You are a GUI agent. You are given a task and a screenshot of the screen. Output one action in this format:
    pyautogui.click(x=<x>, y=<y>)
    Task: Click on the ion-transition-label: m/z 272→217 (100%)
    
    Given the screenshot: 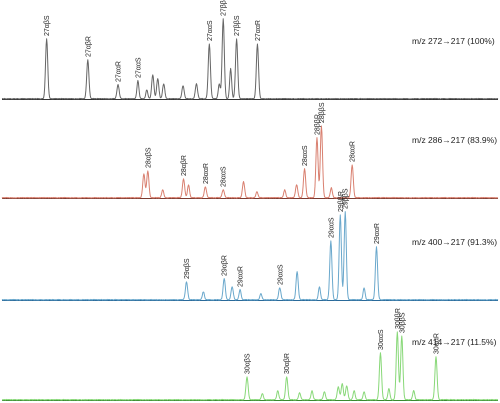 What is the action you would take?
    pyautogui.click(x=453, y=41)
    